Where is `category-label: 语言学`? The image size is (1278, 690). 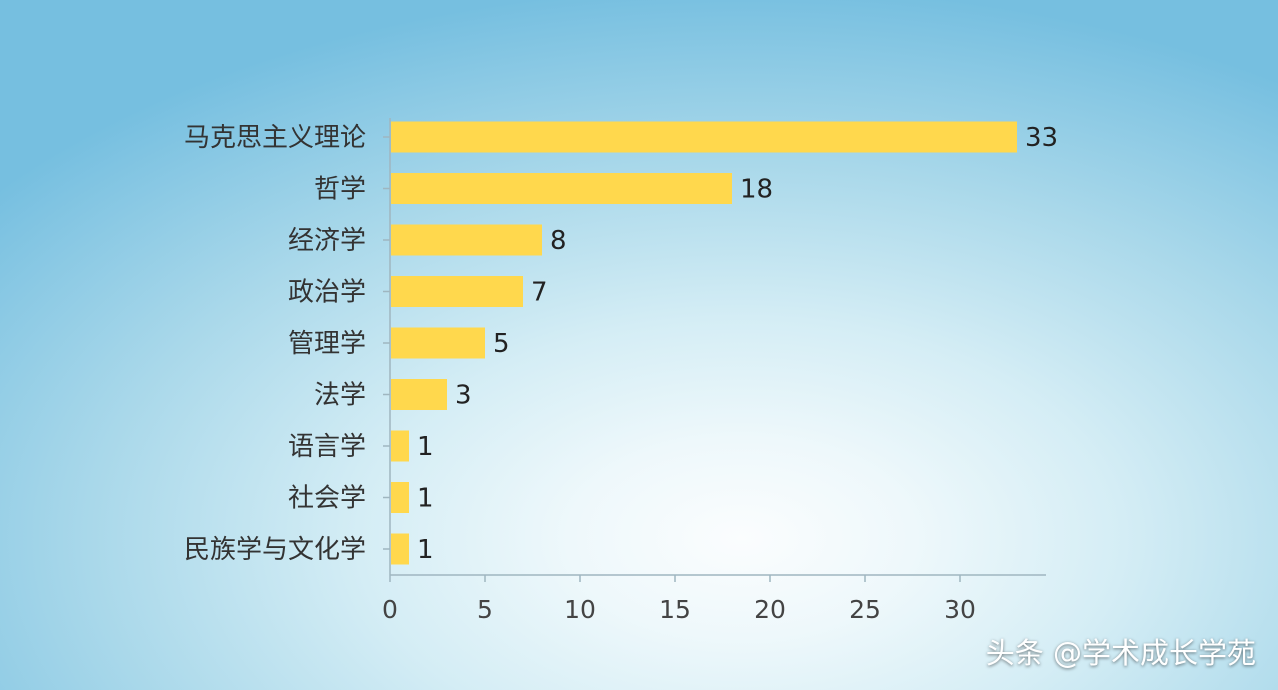 category-label: 语言学 is located at coordinates (327, 447).